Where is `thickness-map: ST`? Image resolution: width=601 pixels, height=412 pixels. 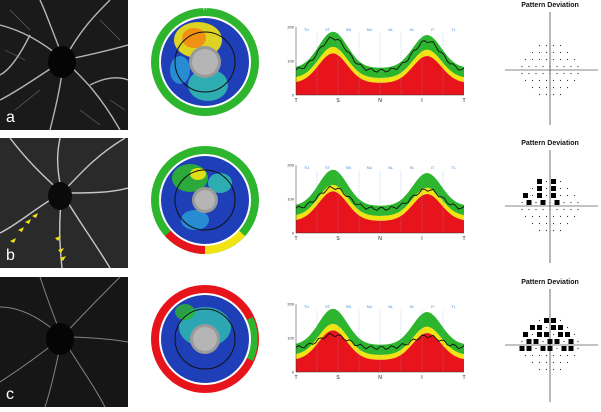 thickness-map: ST is located at coordinates (205, 65).